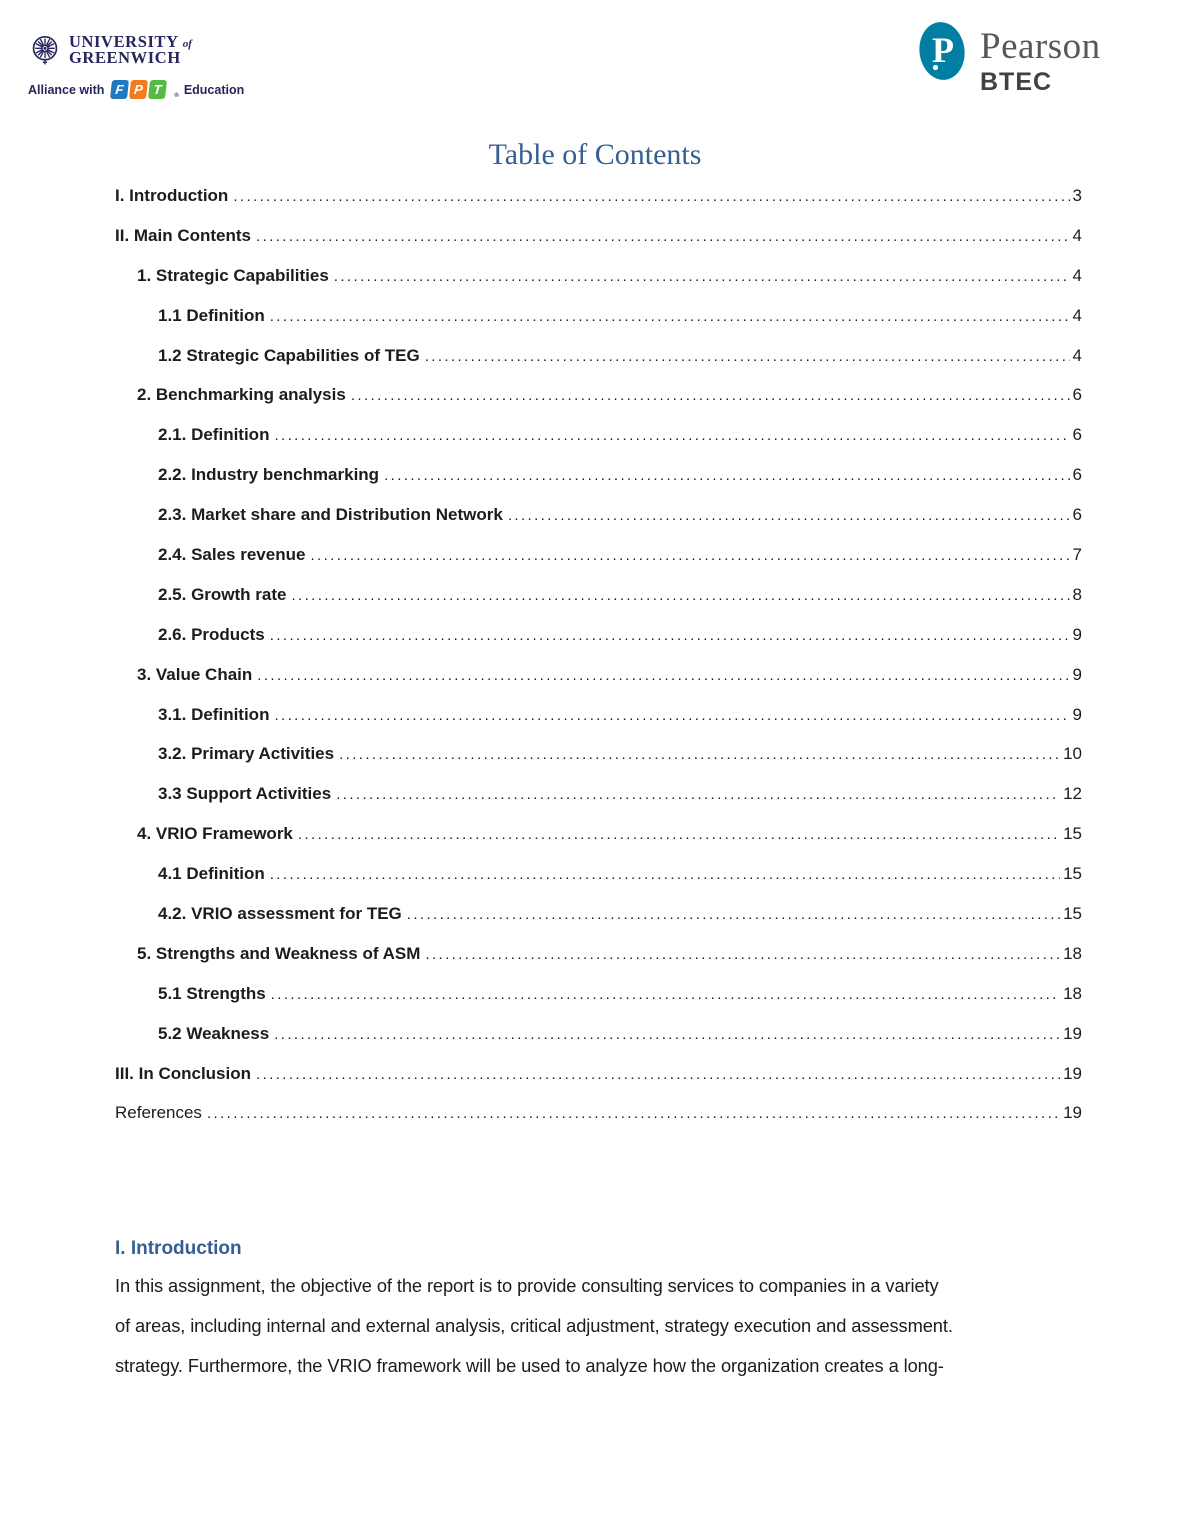 The height and width of the screenshot is (1540, 1190). What do you see at coordinates (598, 246) in the screenshot?
I see `toc-entry: II. Main Contents 4` at bounding box center [598, 246].